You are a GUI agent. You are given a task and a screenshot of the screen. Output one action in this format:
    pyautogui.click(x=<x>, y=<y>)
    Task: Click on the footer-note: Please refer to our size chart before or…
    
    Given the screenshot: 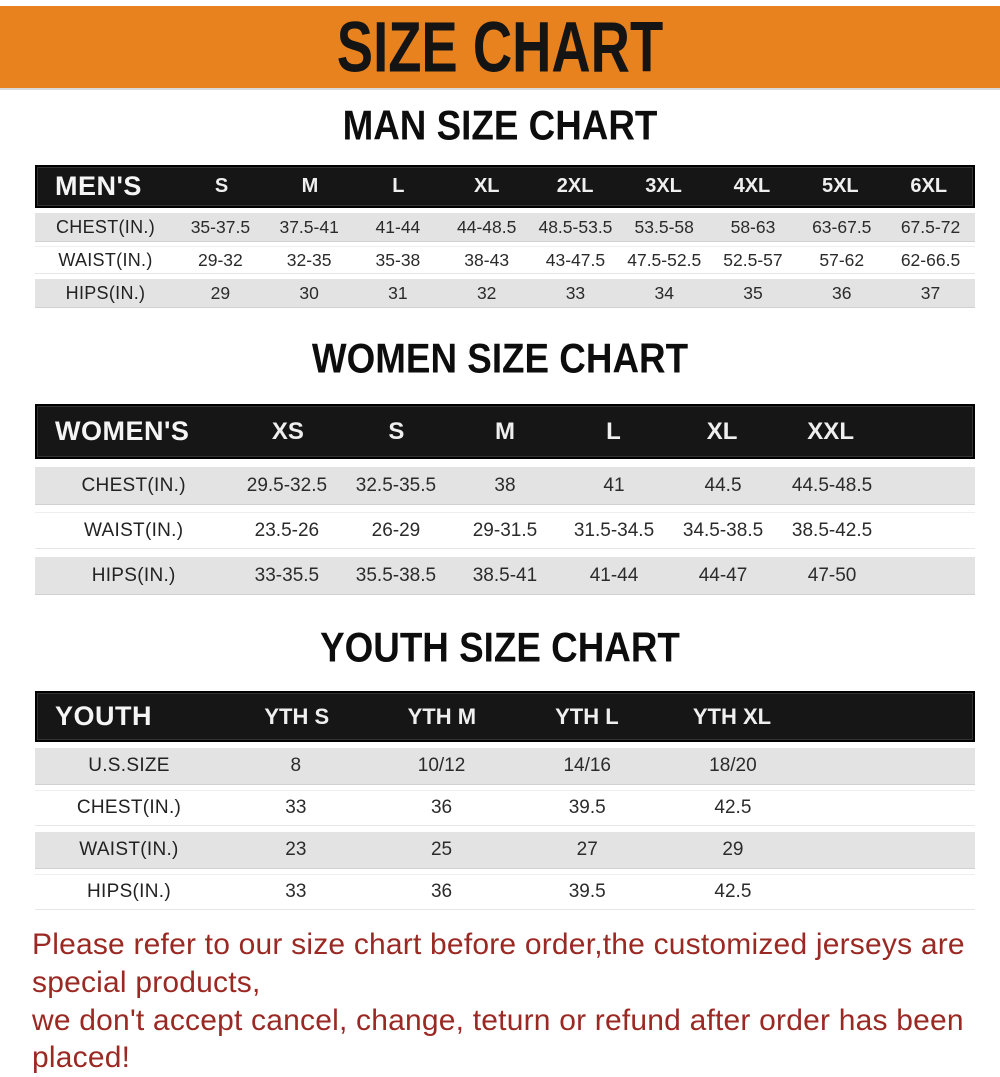 What is the action you would take?
    pyautogui.click(x=511, y=1001)
    